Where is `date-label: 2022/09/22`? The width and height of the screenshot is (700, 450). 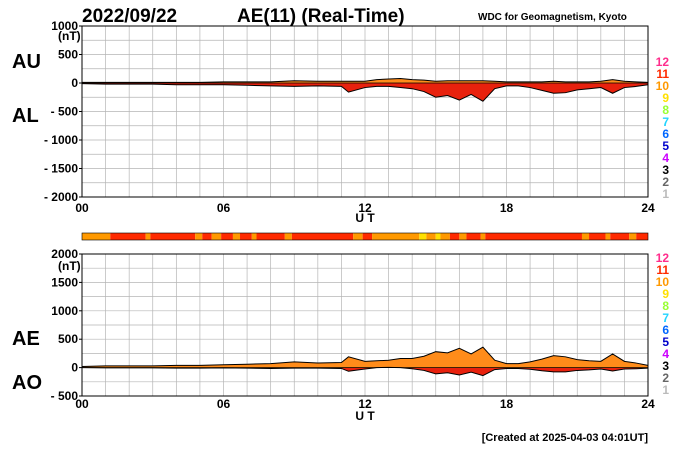 date-label: 2022/09/22 is located at coordinates (129, 16).